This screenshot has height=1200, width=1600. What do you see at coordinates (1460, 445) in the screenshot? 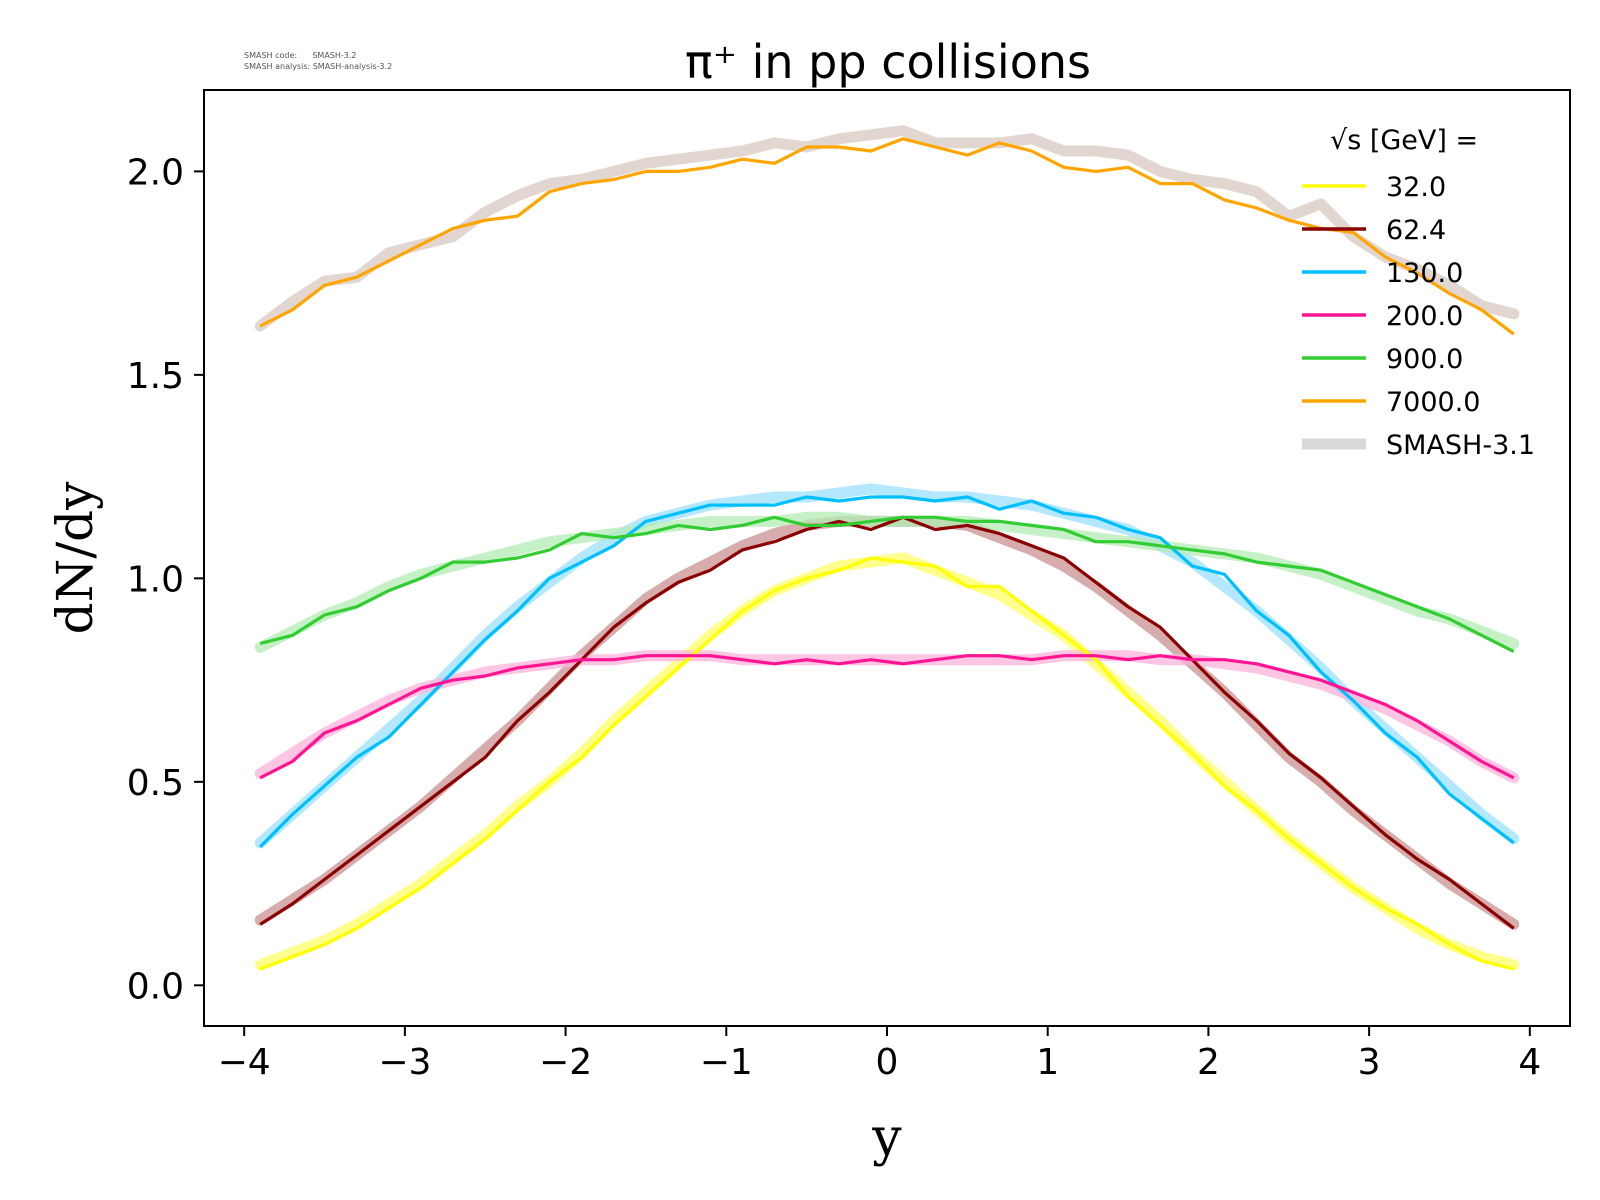
I see `legend-label-6: SMASH-3.1` at bounding box center [1460, 445].